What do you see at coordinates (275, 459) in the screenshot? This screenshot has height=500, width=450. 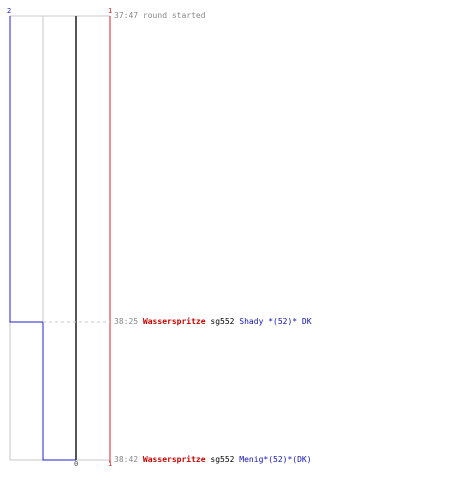 I see `victim-name: Menig*(52)*(DK)` at bounding box center [275, 459].